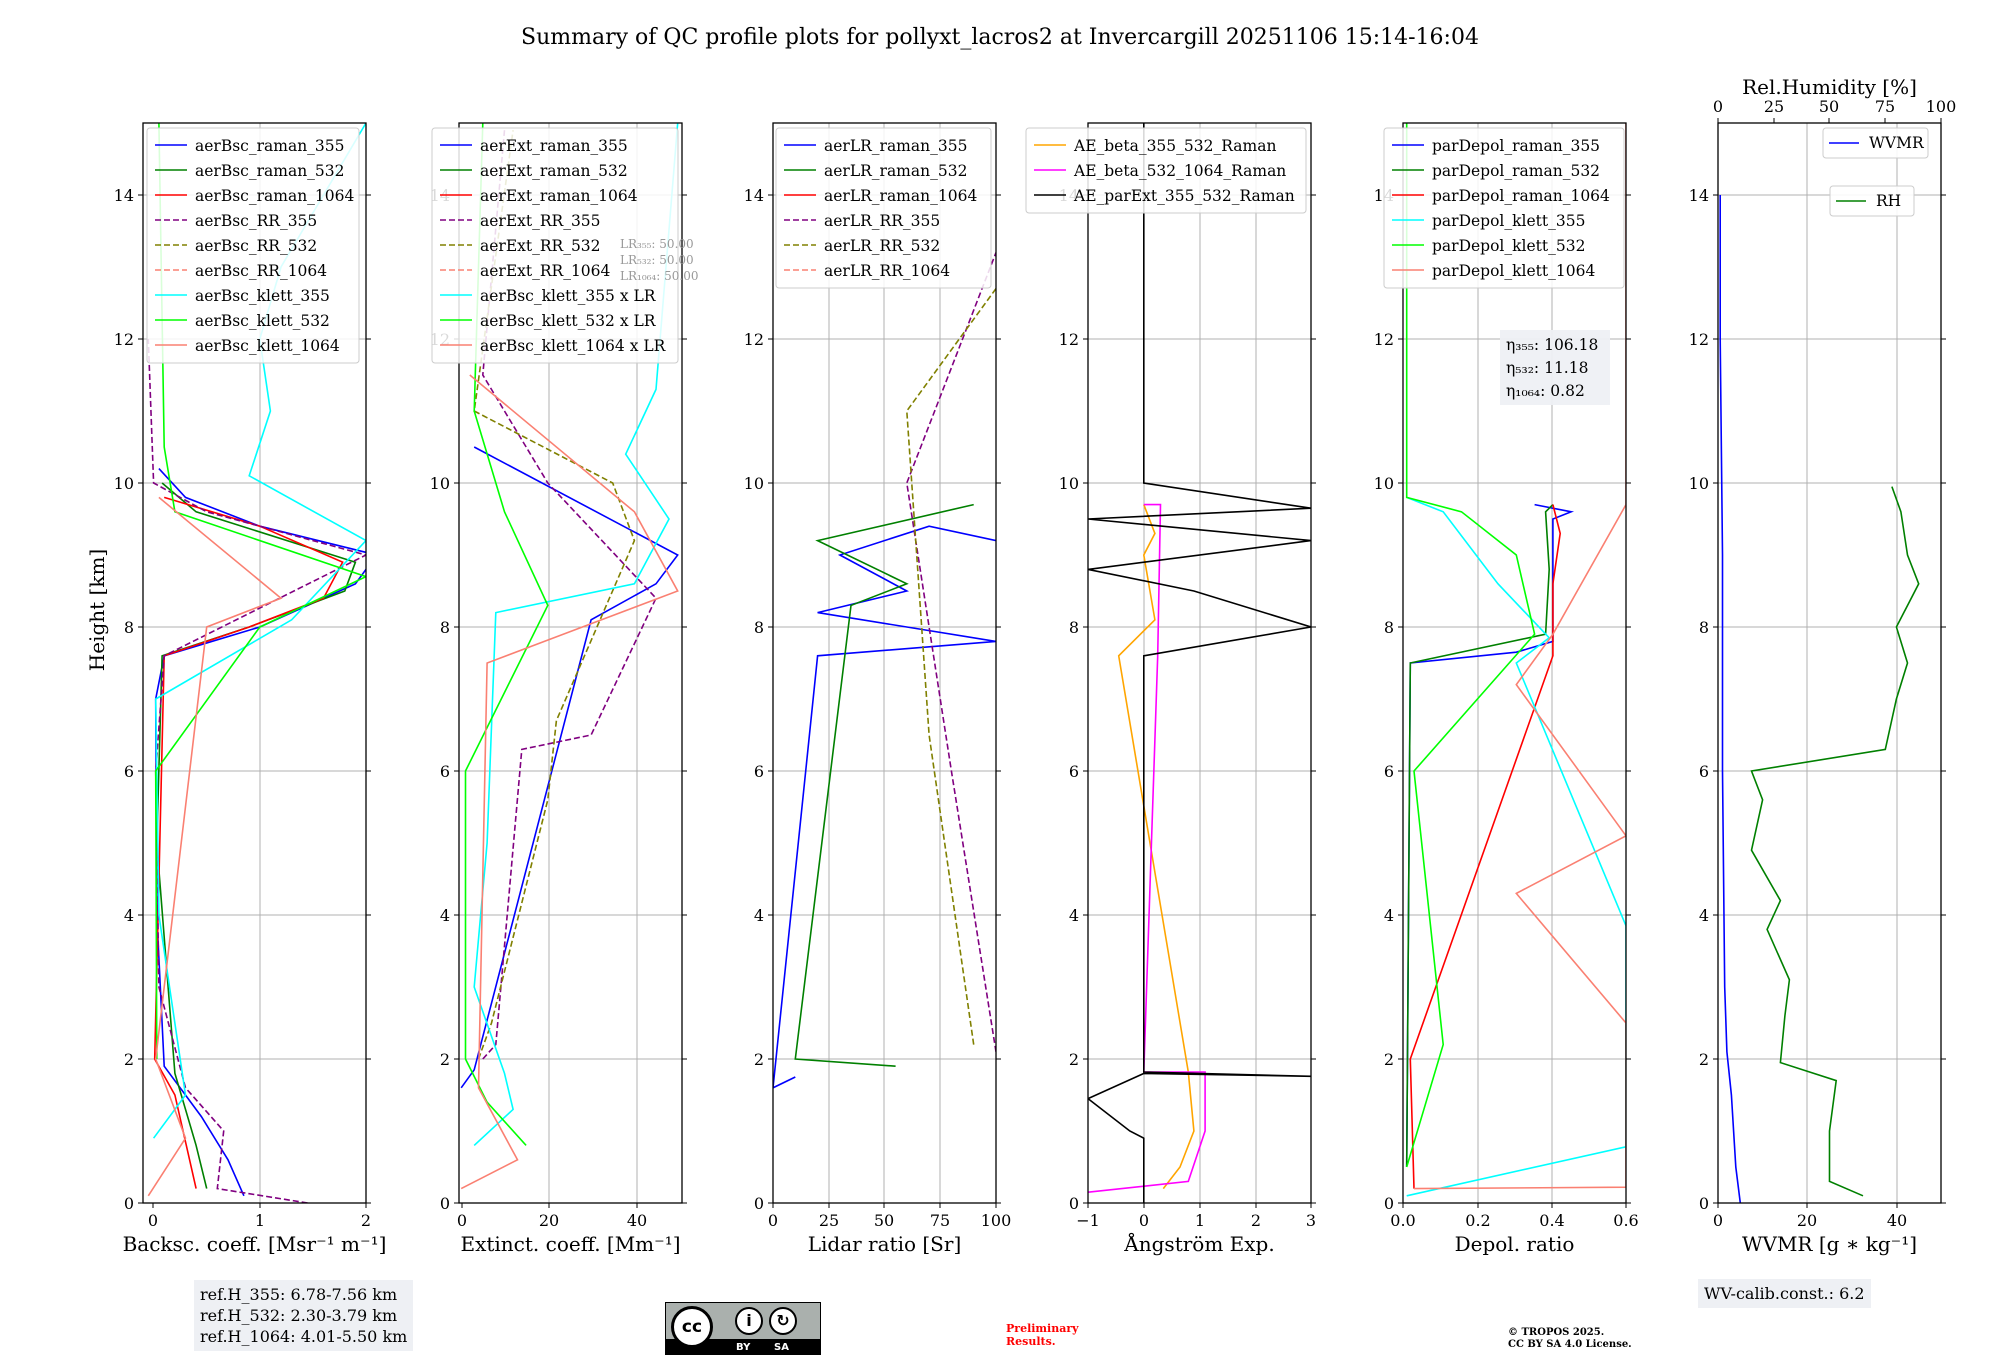 The image size is (2000, 1360). What do you see at coordinates (1885, 106) in the screenshot?
I see `top-tick-label: 75` at bounding box center [1885, 106].